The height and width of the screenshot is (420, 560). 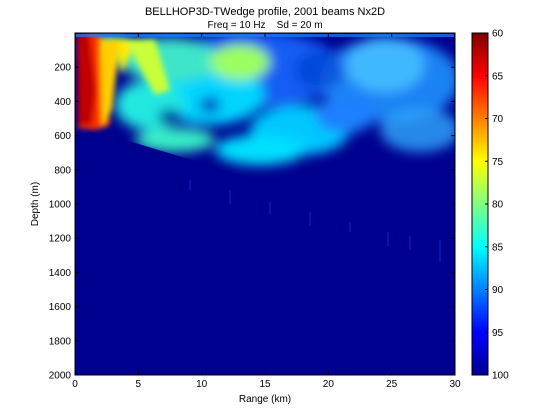 What do you see at coordinates (498, 247) in the screenshot?
I see `colorbar-tick-label: 85` at bounding box center [498, 247].